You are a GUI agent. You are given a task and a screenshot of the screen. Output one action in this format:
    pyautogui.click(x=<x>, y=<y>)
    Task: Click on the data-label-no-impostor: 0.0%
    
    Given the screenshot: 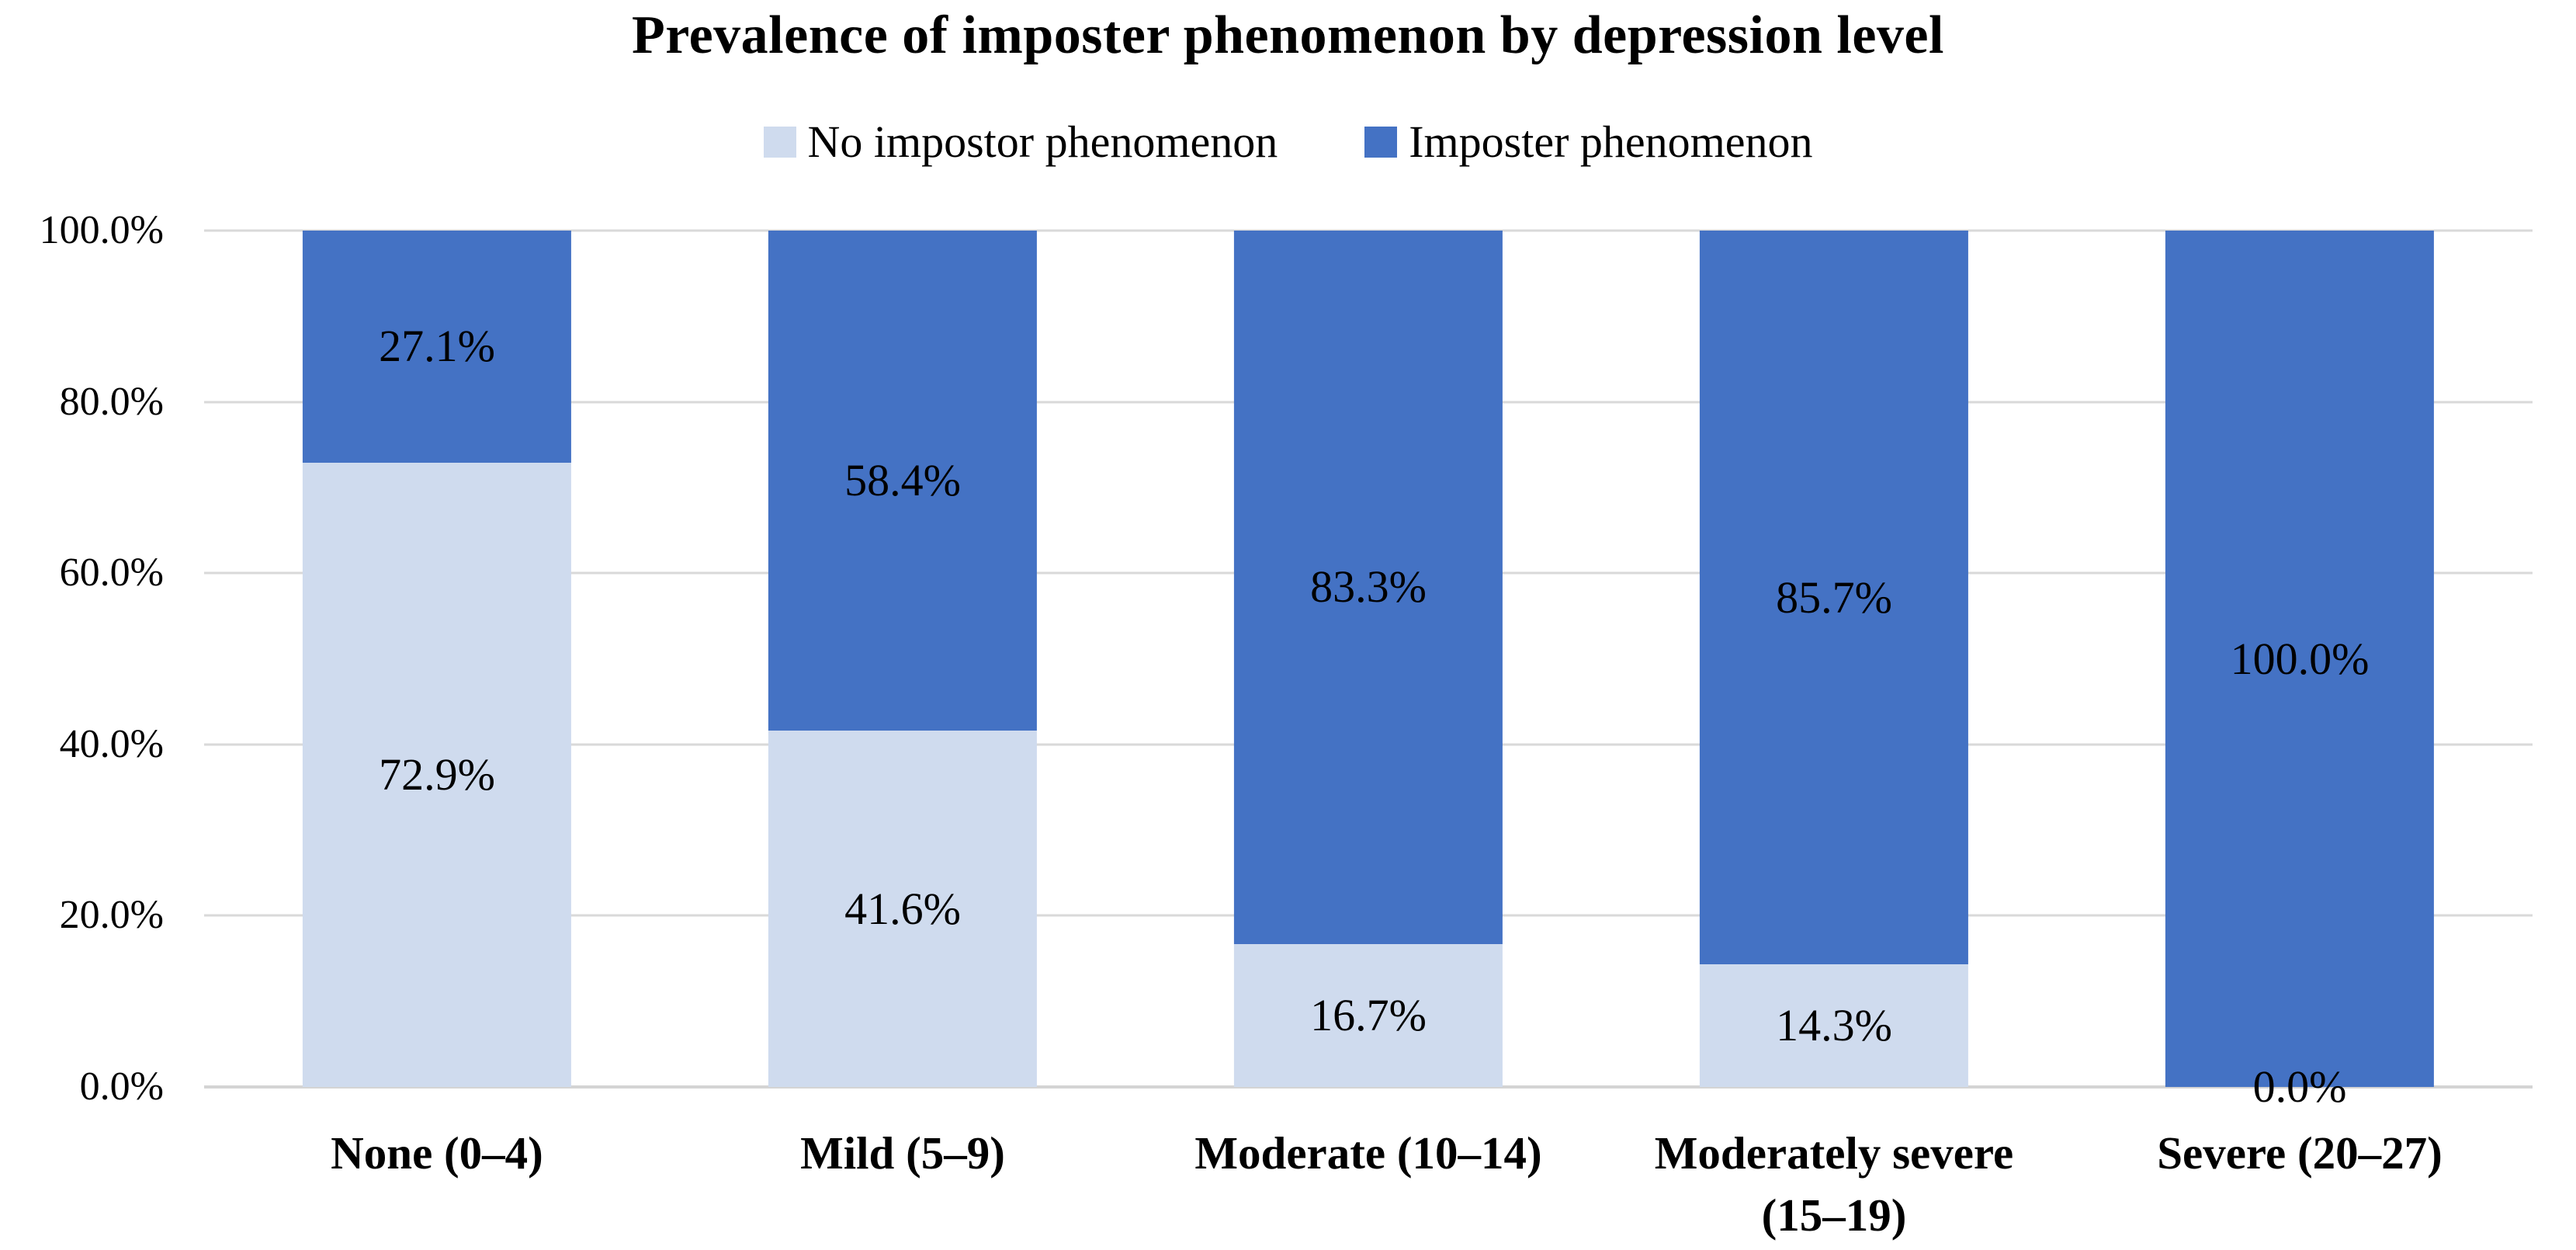 What is the action you would take?
    pyautogui.click(x=2299, y=1086)
    